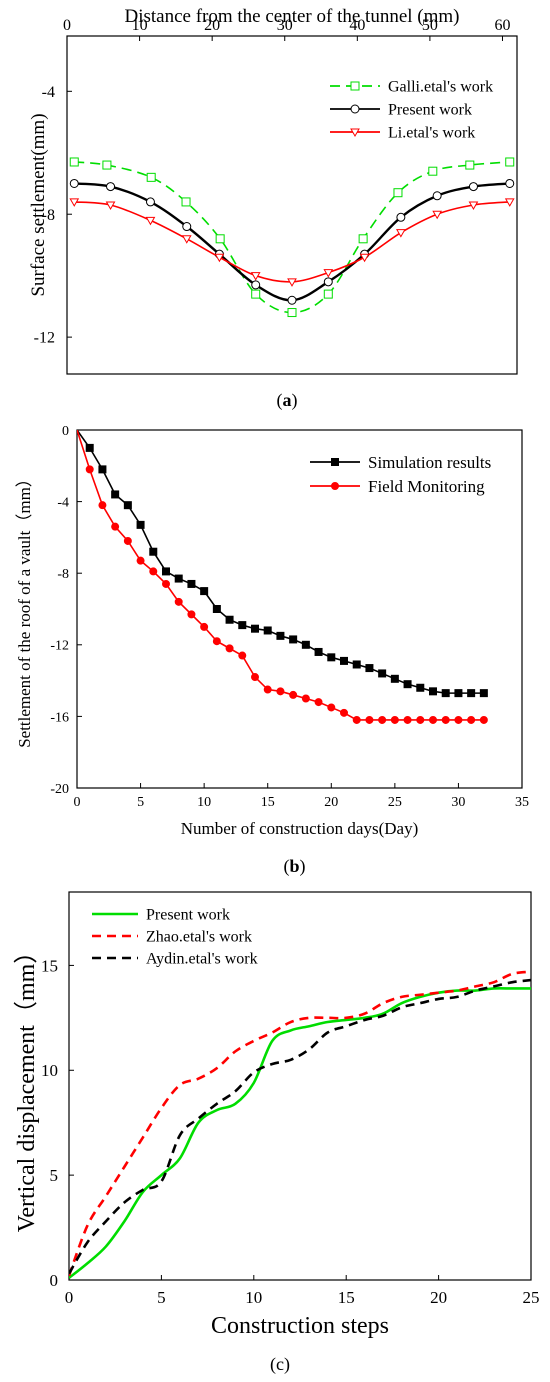 The image size is (550, 1382). What do you see at coordinates (429, 462) in the screenshot?
I see `legend-label-1: Simulation results` at bounding box center [429, 462].